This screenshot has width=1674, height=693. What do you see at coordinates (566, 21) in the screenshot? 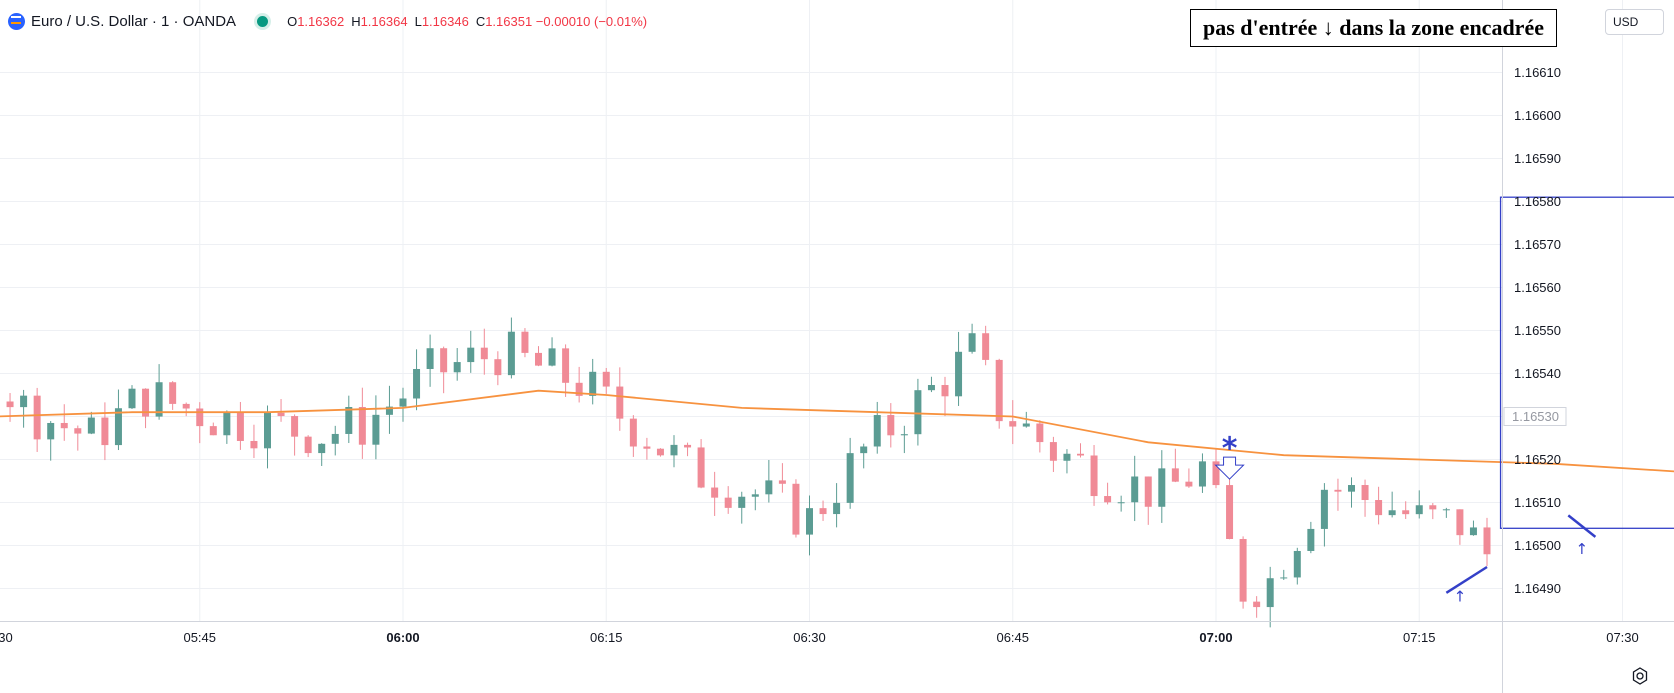
I see `ohlc-close-value: 1.16351 −0.00010 (−0.01%)` at bounding box center [566, 21].